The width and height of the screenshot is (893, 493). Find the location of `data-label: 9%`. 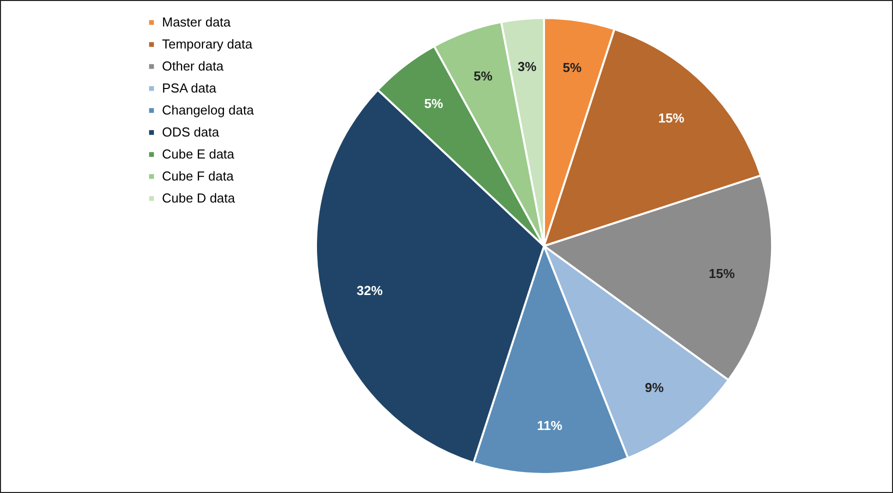

data-label: 9% is located at coordinates (654, 388).